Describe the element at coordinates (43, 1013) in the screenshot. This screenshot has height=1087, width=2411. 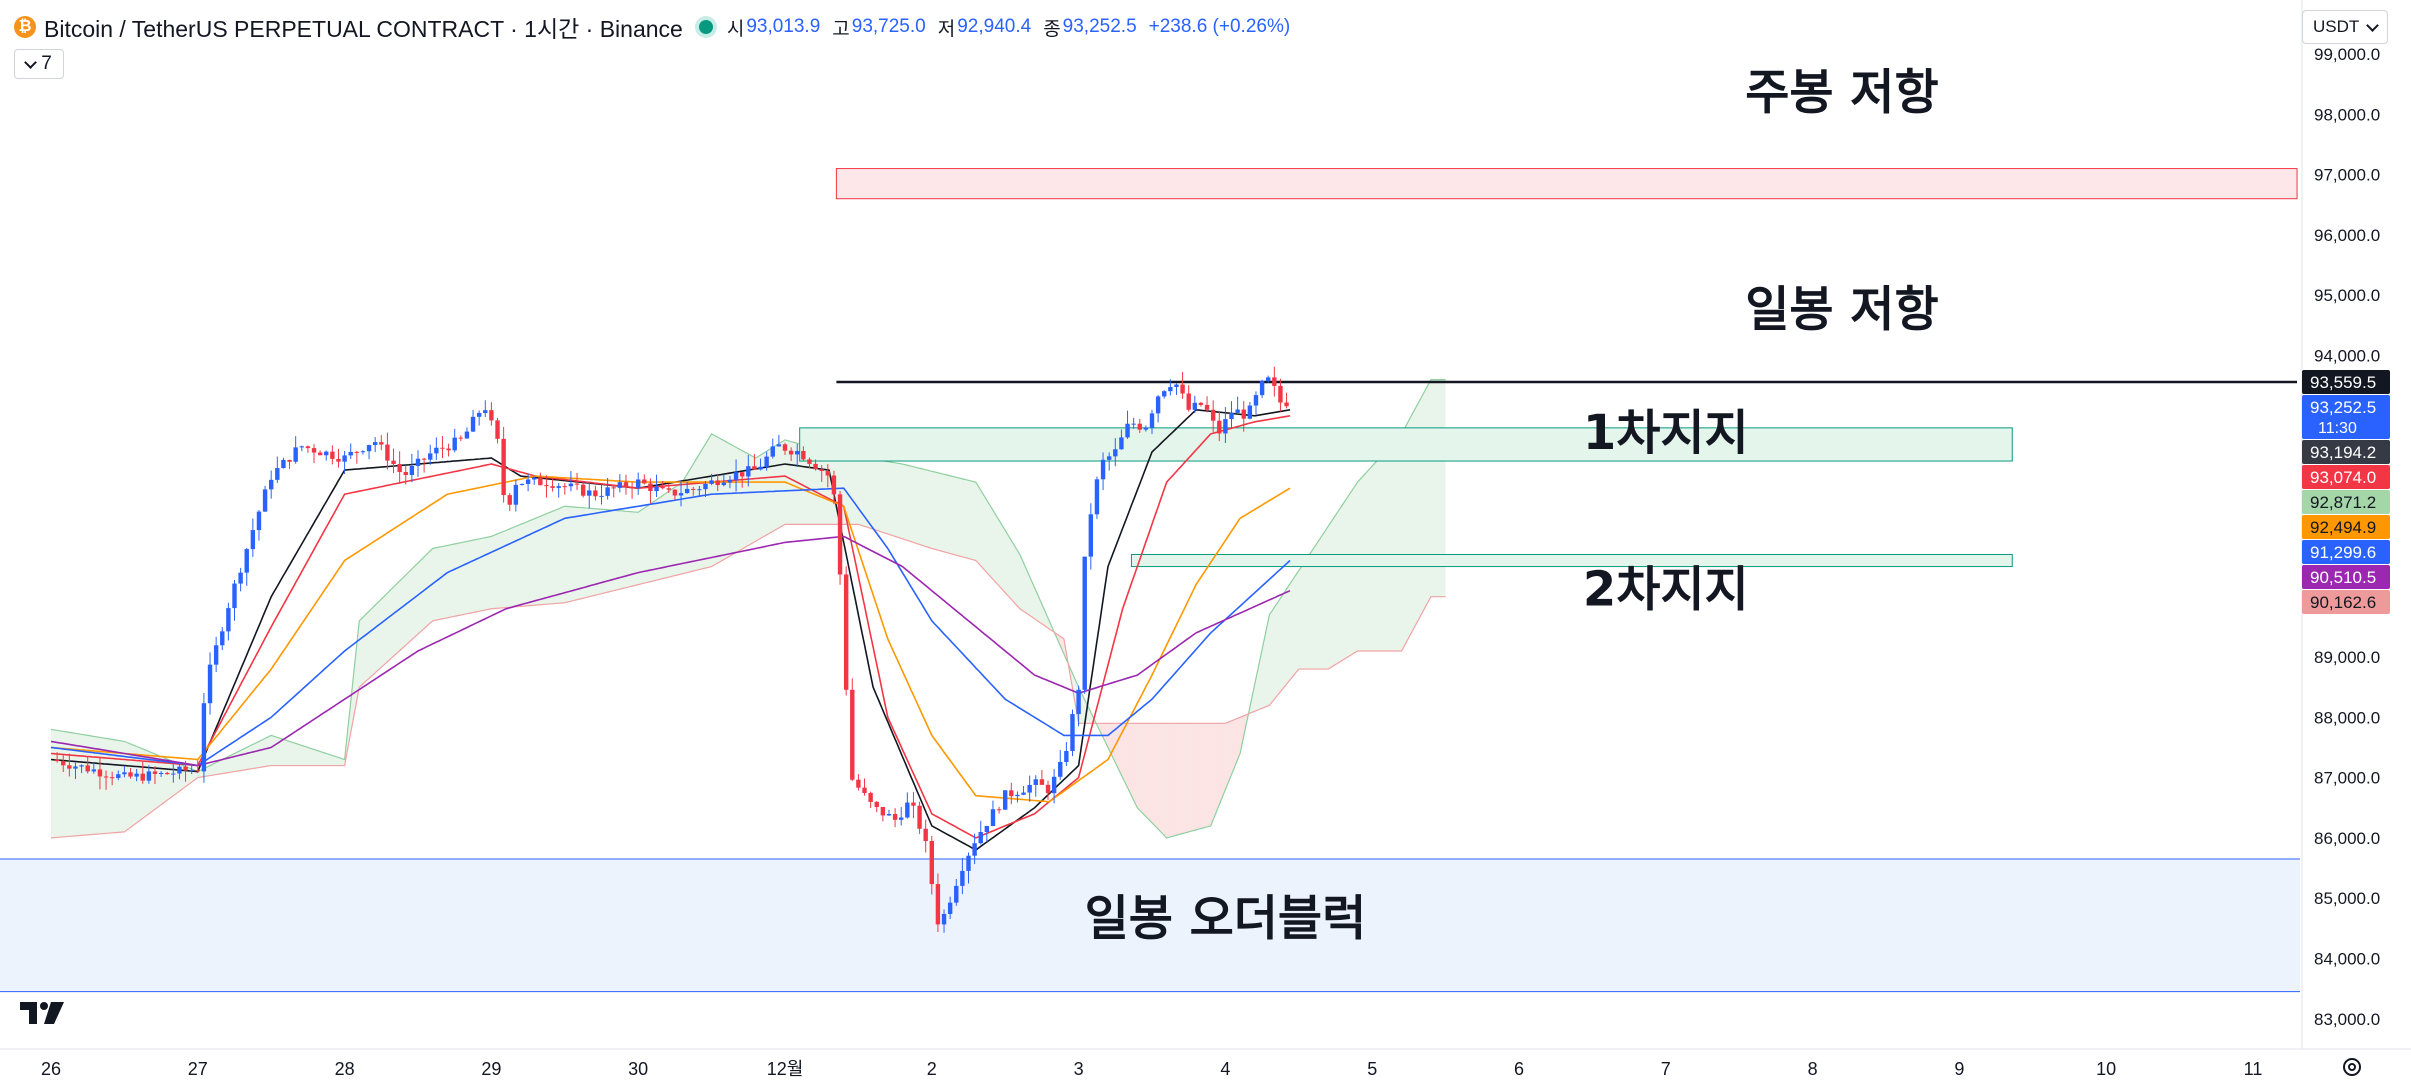
I see `tradingview-logo-icon` at that location.